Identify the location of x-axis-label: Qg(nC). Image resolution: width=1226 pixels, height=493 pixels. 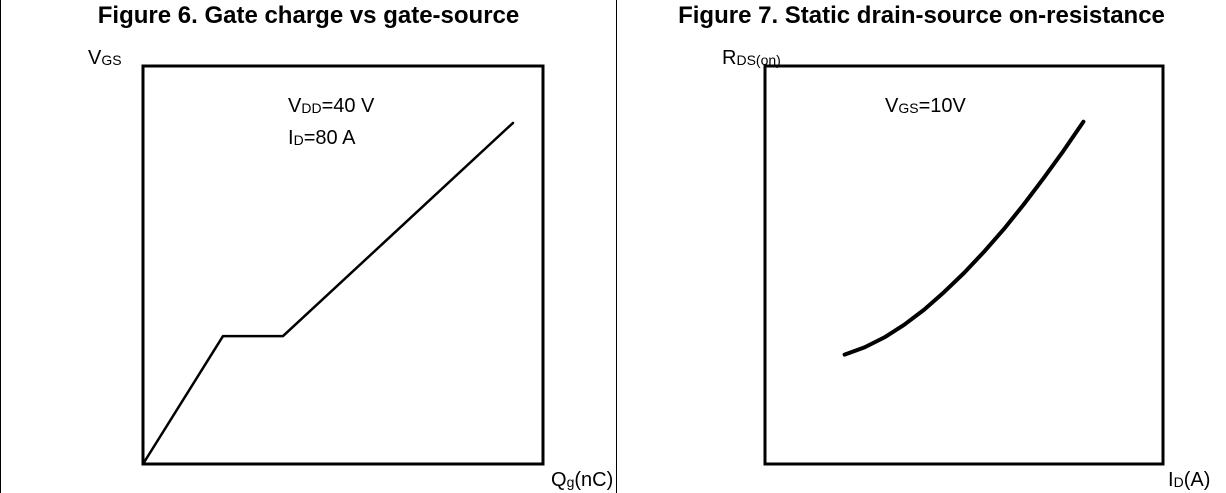
(582, 480).